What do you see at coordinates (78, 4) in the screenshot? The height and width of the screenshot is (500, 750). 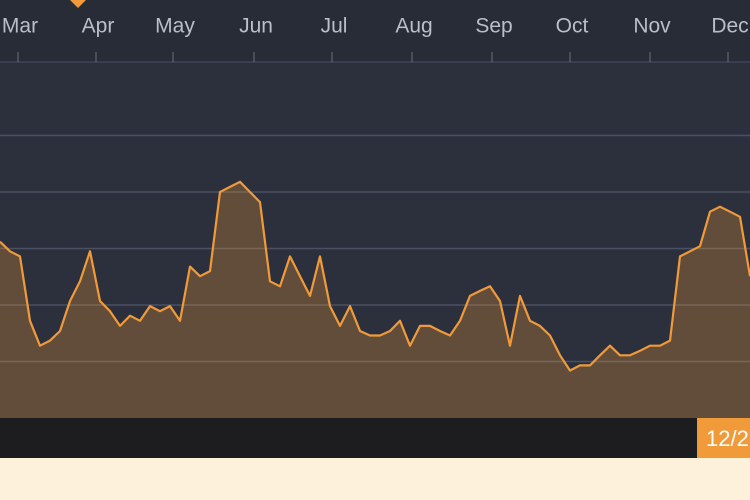 I see `marker` at bounding box center [78, 4].